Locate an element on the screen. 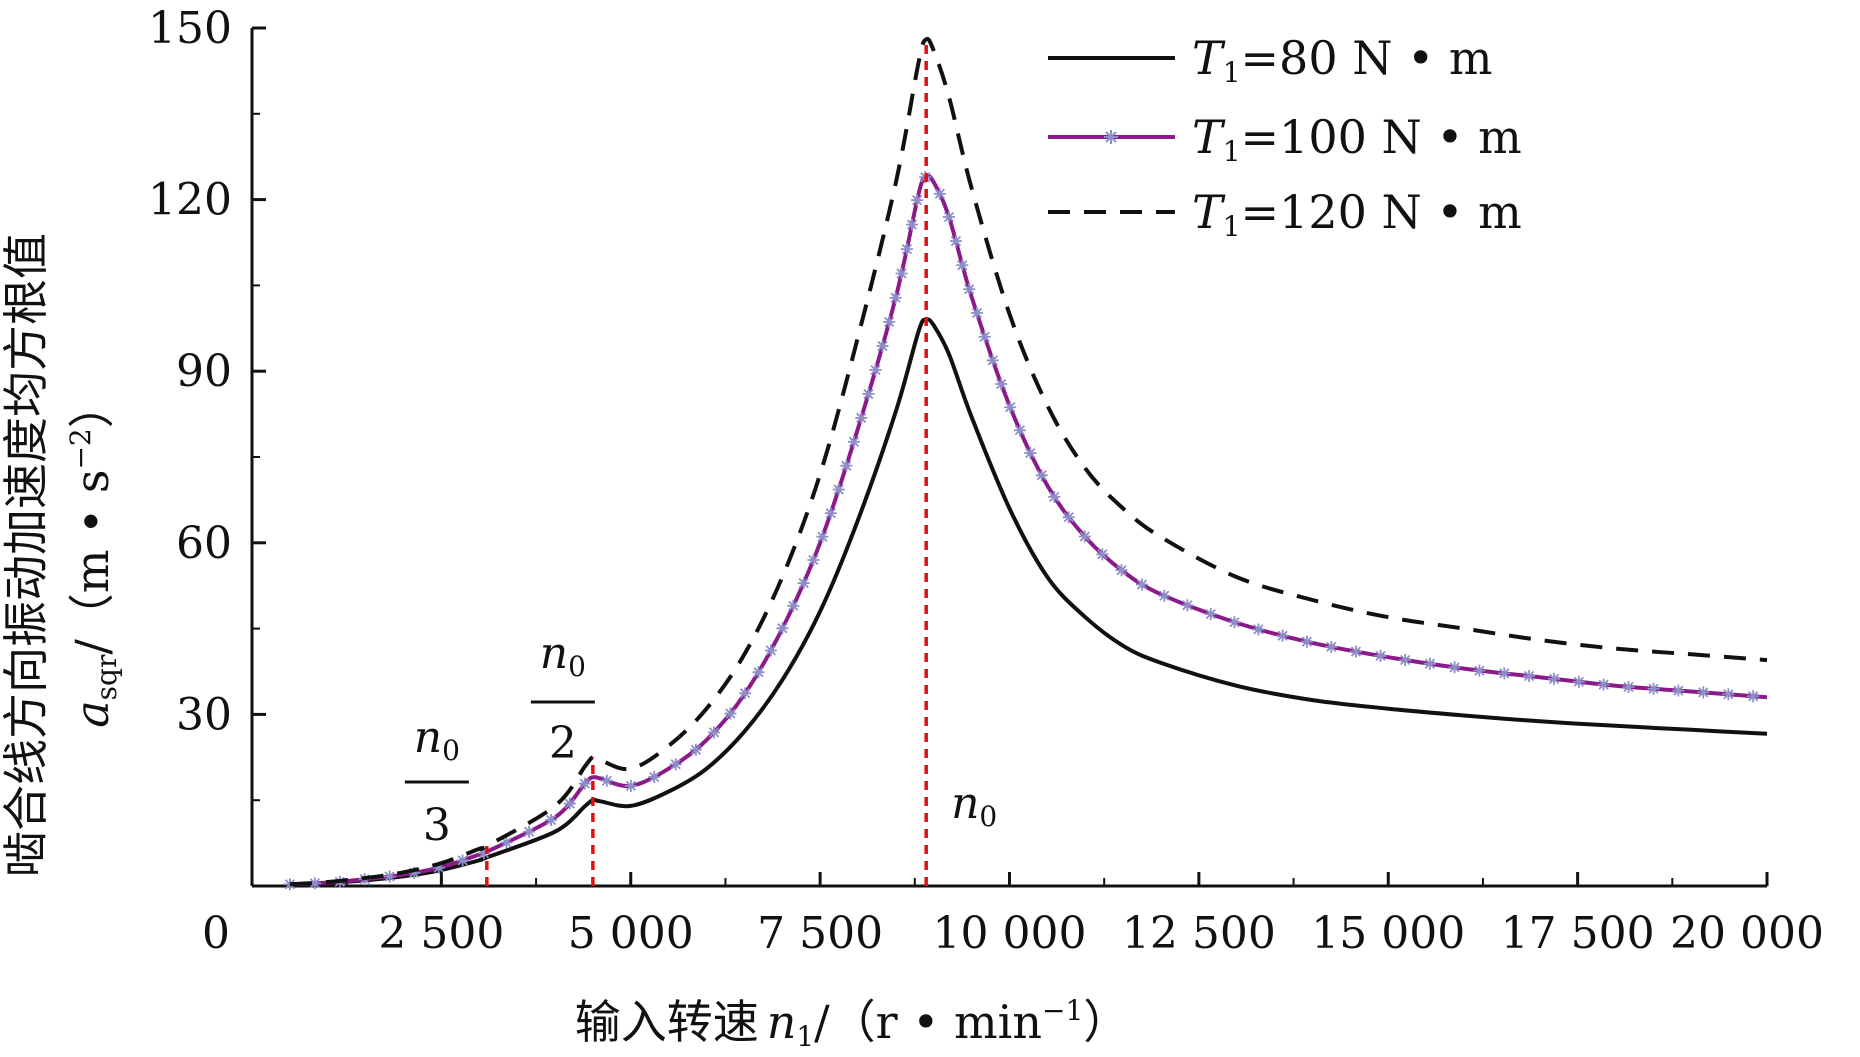 The image size is (1860, 1057). annotation-denominator-1: 2 is located at coordinates (563, 743).